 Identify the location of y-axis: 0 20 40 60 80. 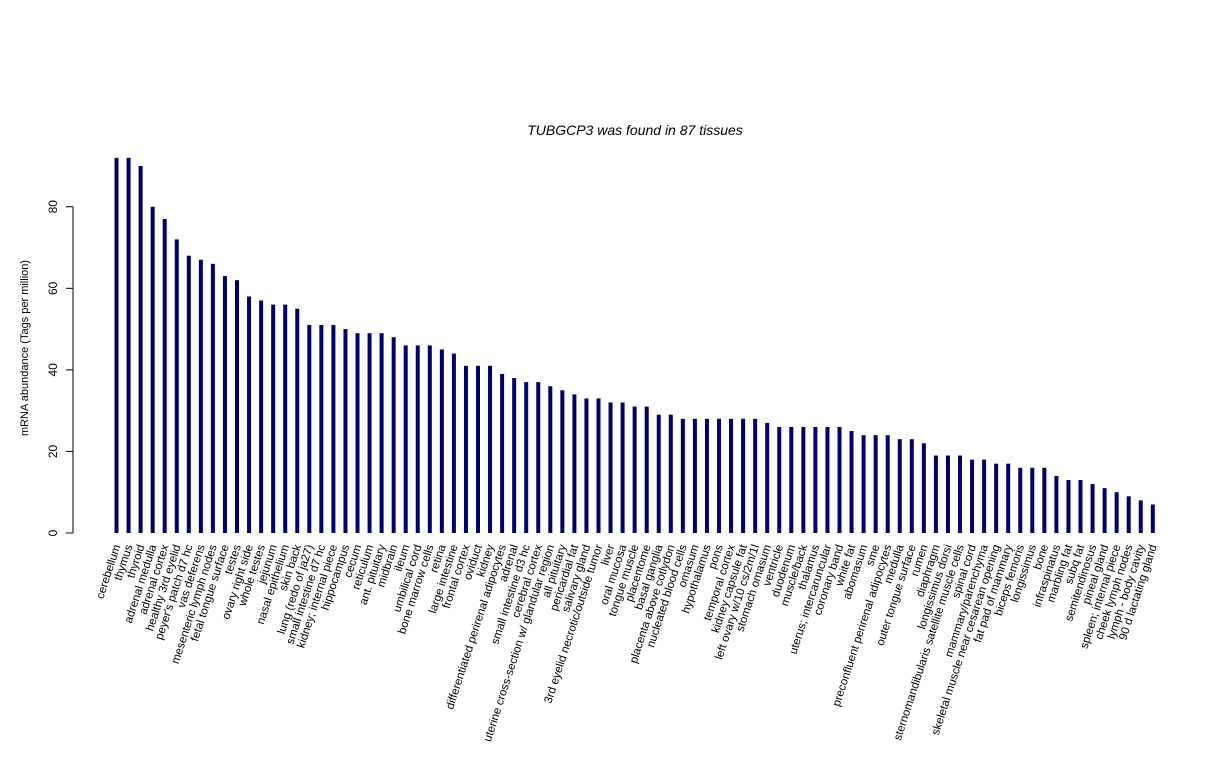
(60, 368).